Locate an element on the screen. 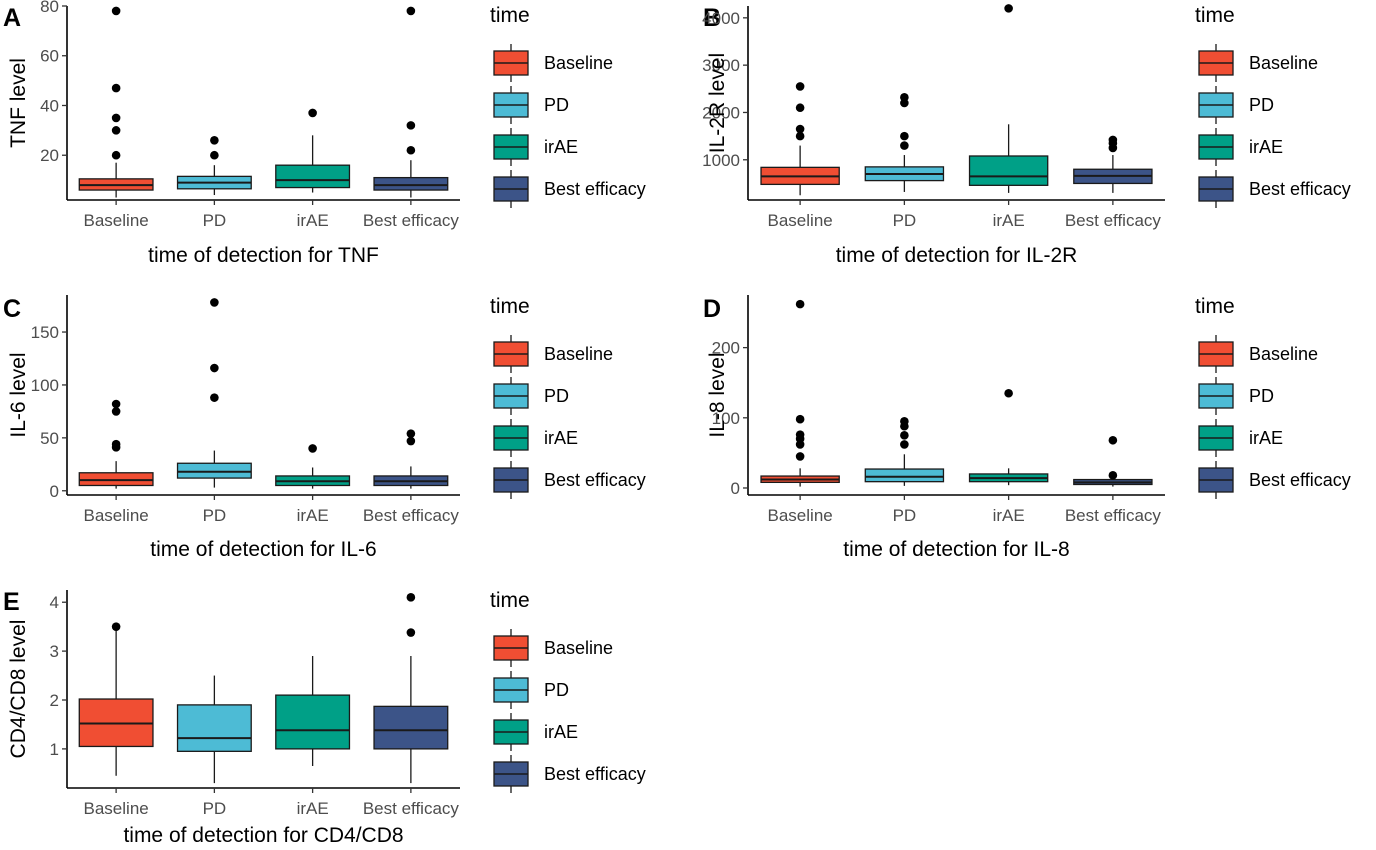 This screenshot has width=1376, height=850. y-tick-label: 80 is located at coordinates (49, 8).